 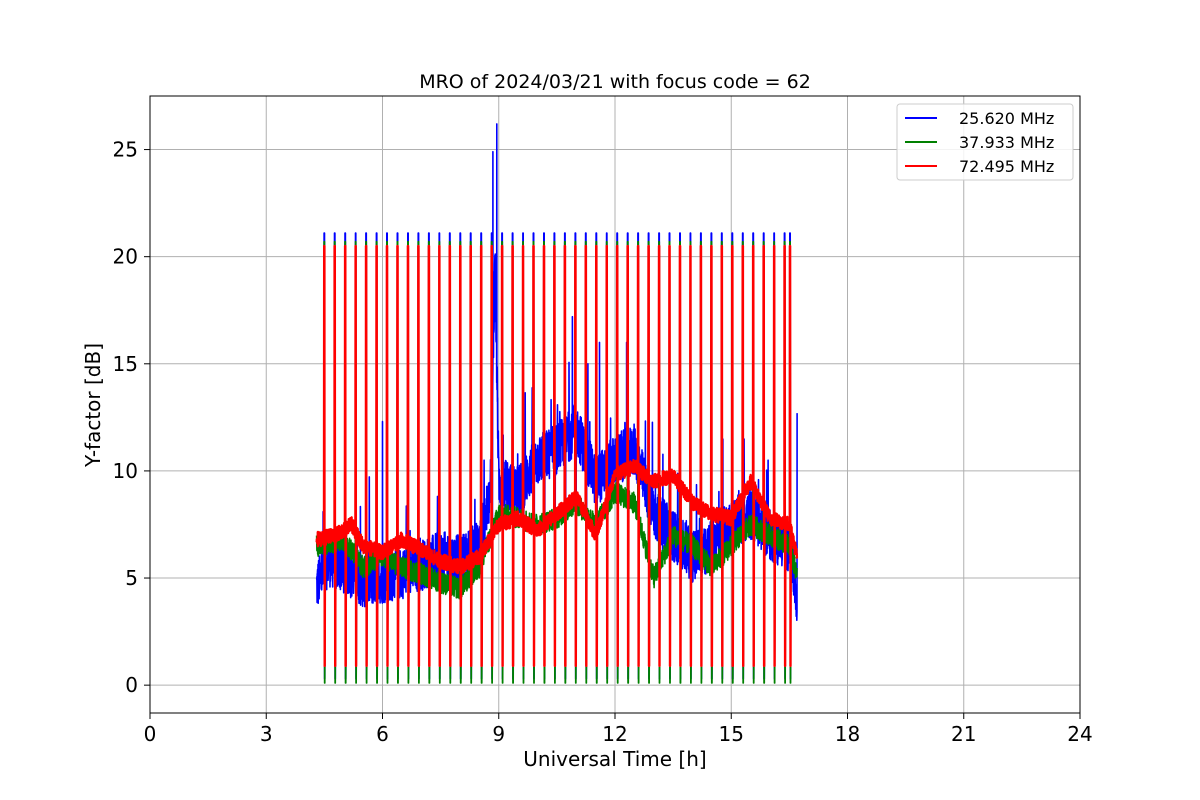 What do you see at coordinates (131, 417) in the screenshot?
I see `y-axis: 0 5 10 15 20 25` at bounding box center [131, 417].